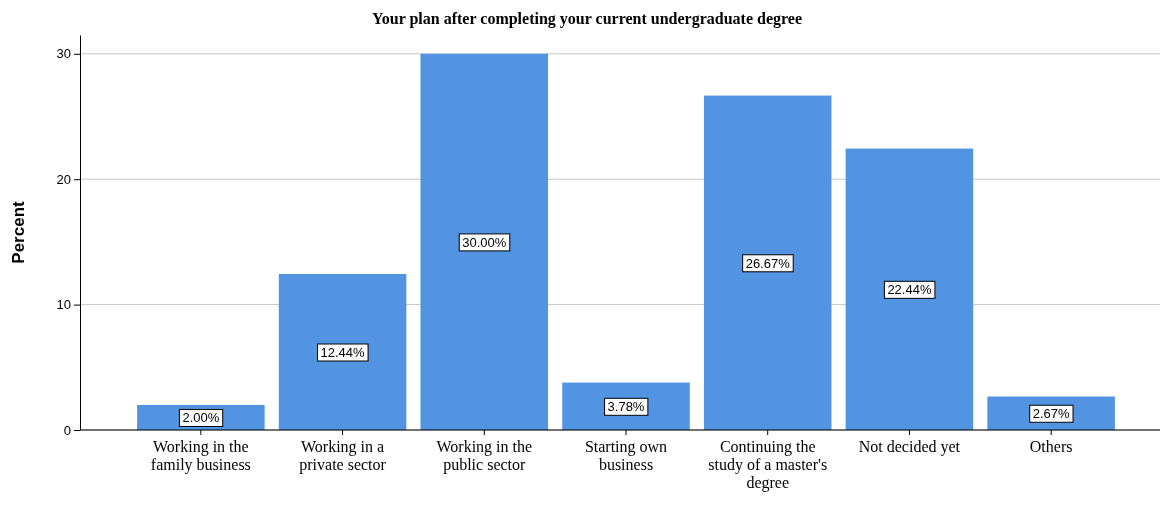 The image size is (1173, 510). I want to click on y-tick-label: 0, so click(67, 430).